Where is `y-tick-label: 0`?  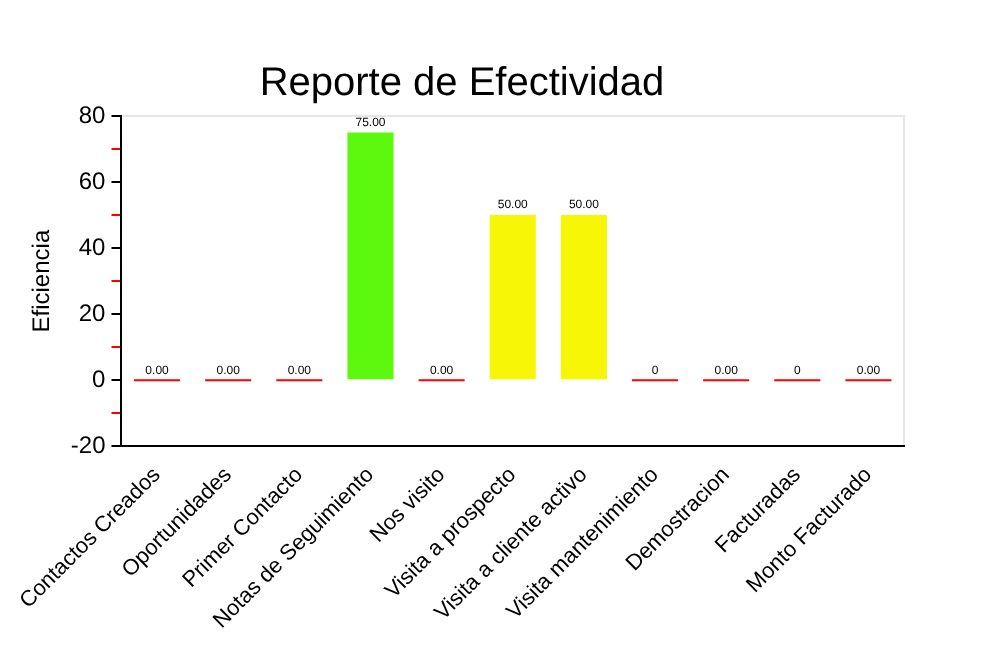
y-tick-label: 0 is located at coordinates (99, 378).